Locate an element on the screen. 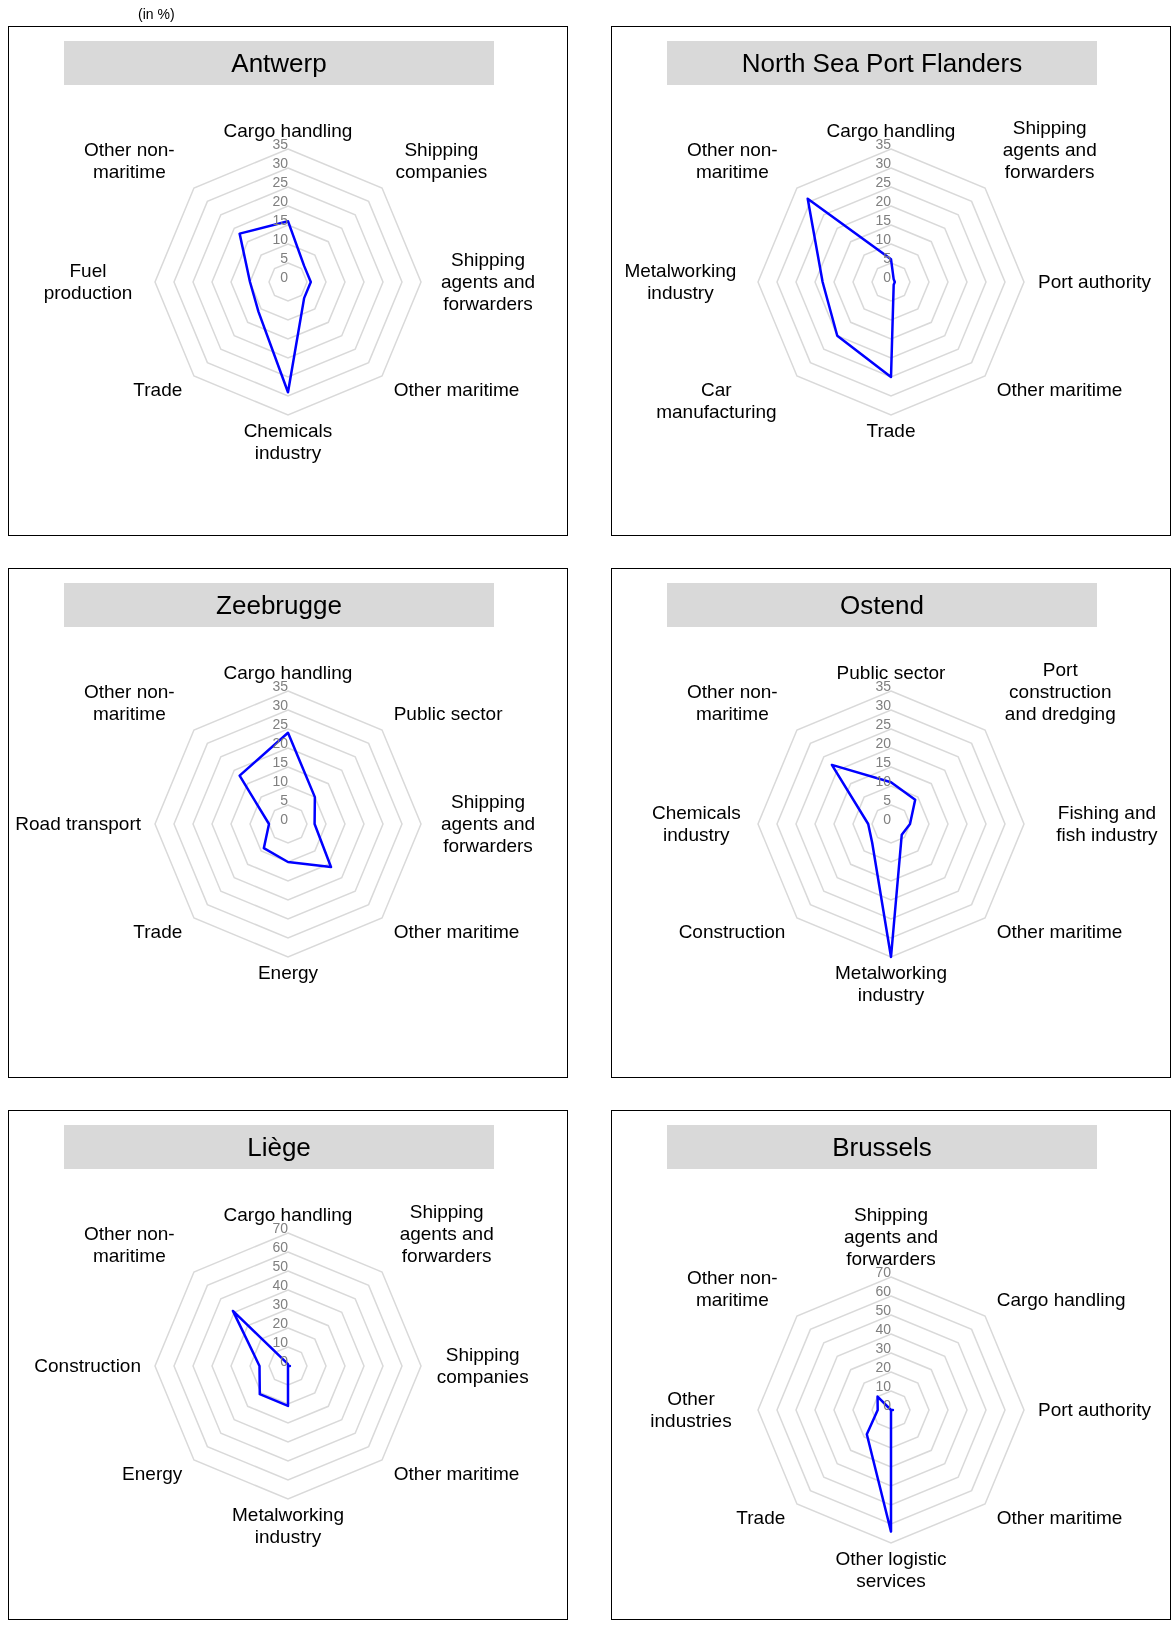 This screenshot has height=1641, width=1173. spoke-label: Other logistic services is located at coordinates (891, 1569).